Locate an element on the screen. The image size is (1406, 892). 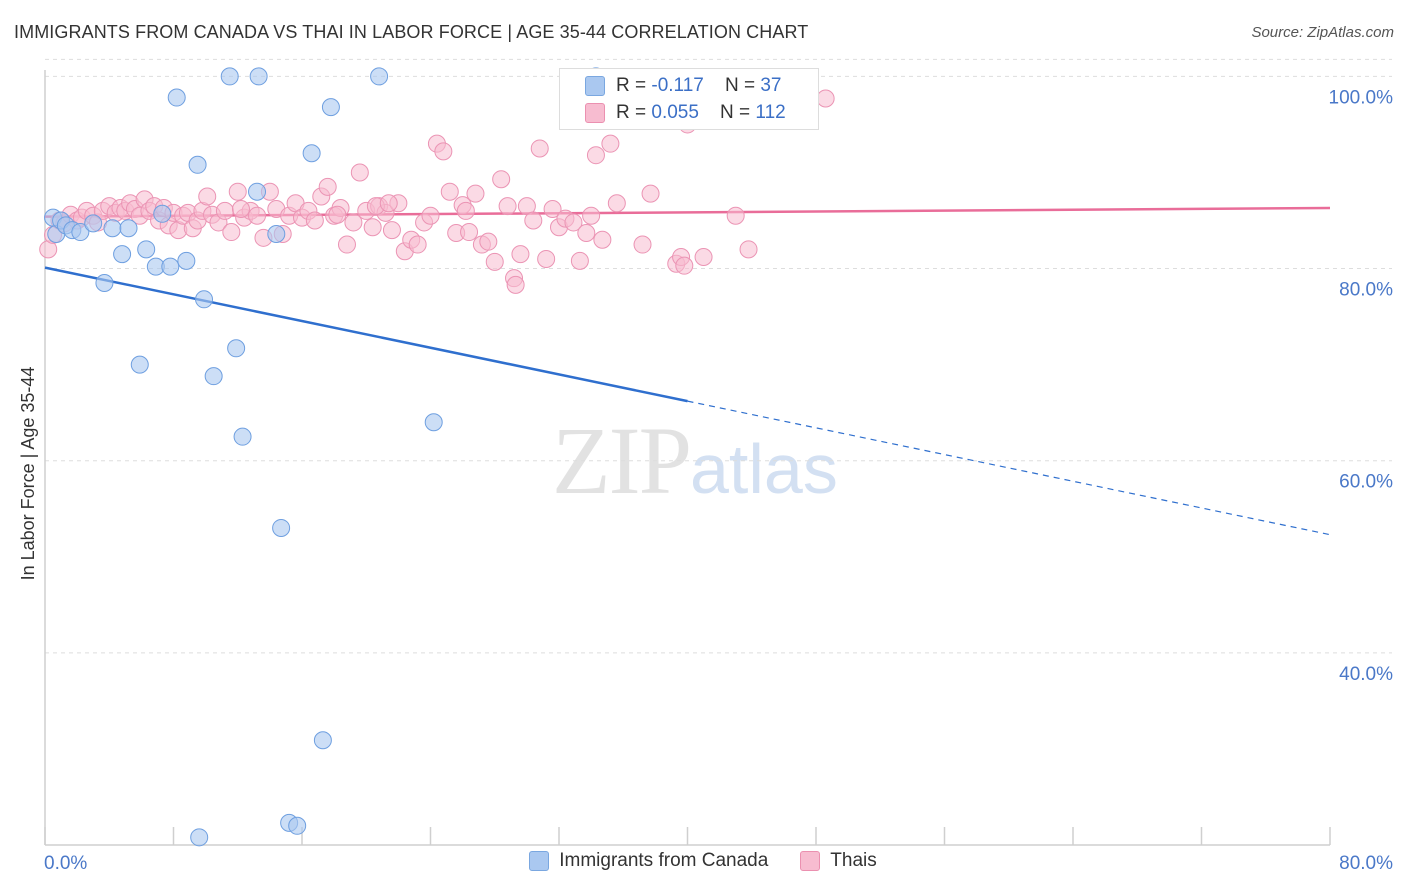
r-value: -0.117 is located at coordinates (677, 85).